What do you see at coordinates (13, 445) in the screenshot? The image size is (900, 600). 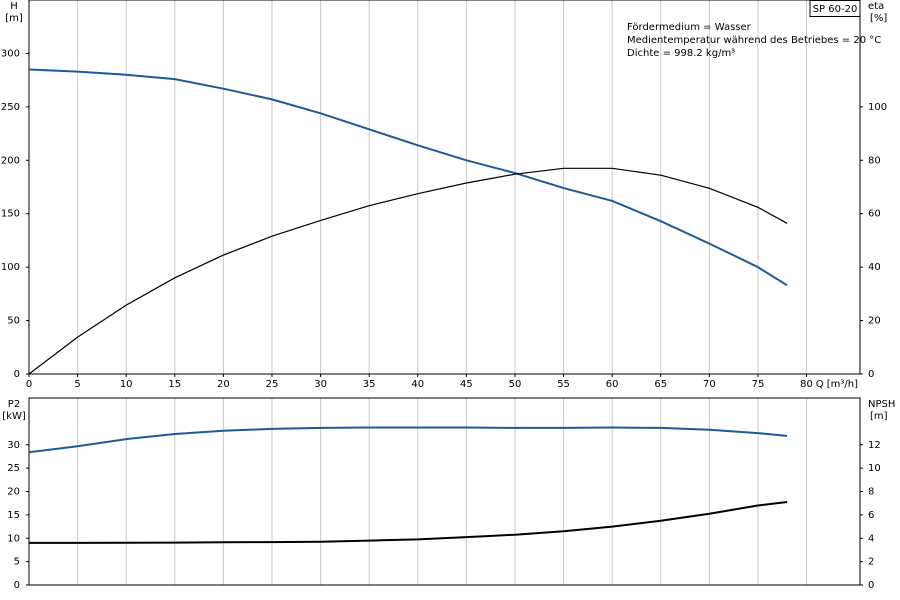 I see `y-tick-label: 30` at bounding box center [13, 445].